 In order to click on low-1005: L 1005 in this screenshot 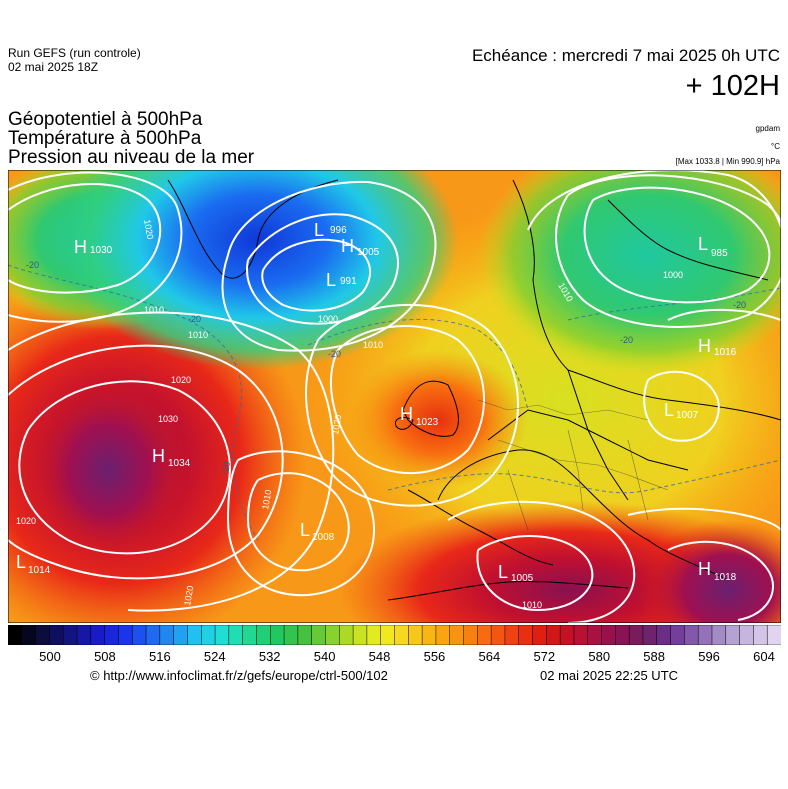, I will do `click(516, 573)`.